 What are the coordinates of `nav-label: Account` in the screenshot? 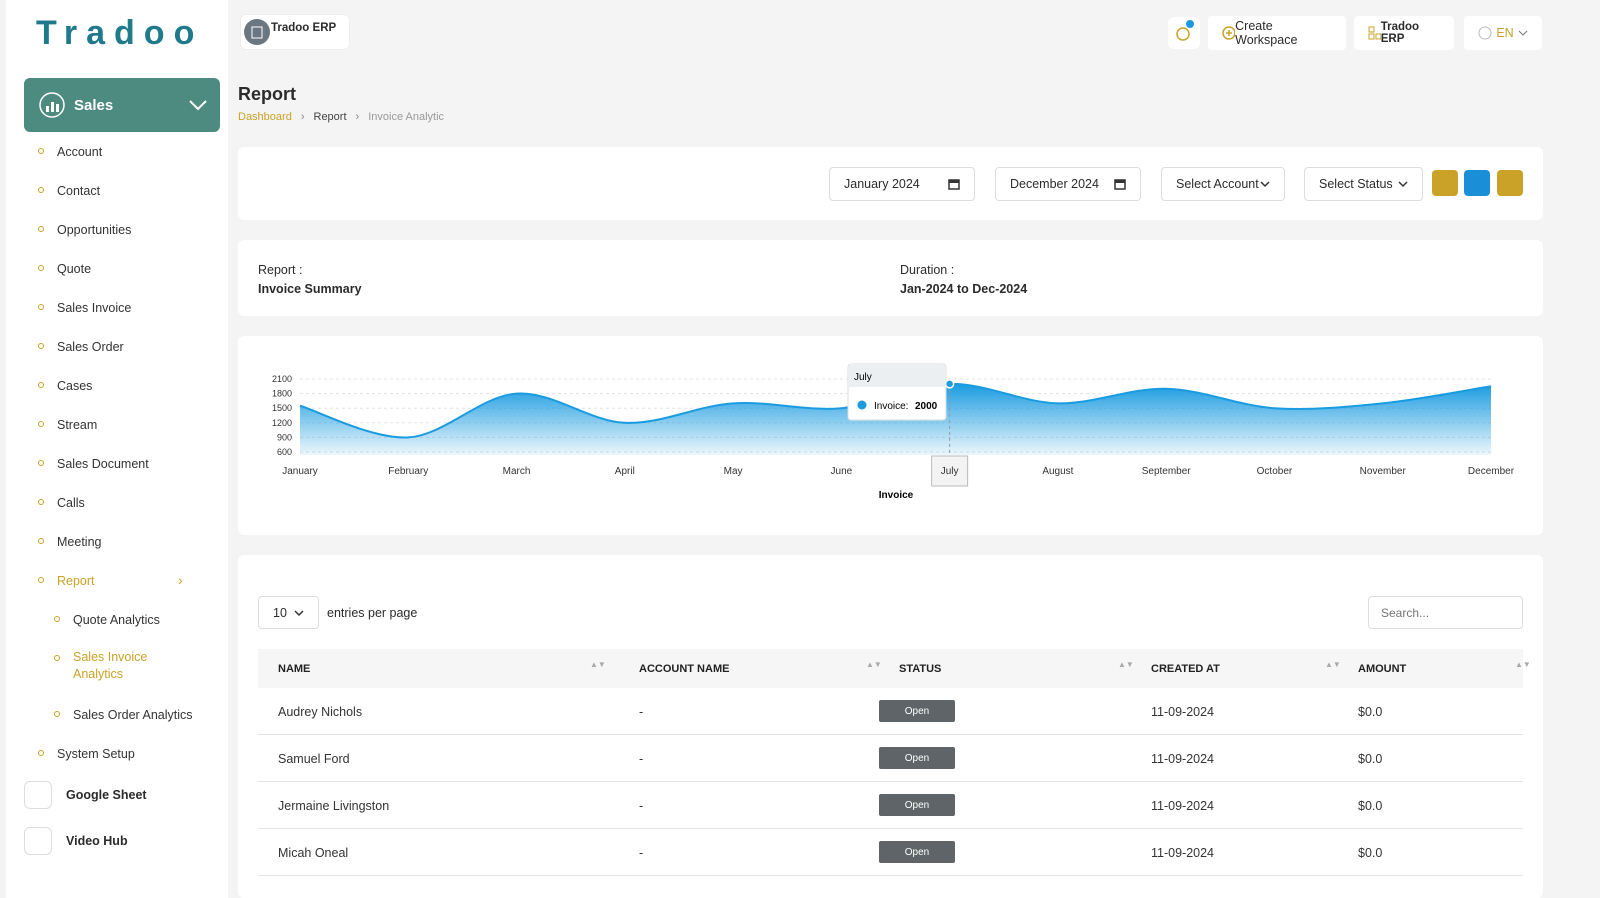 It's located at (80, 152).